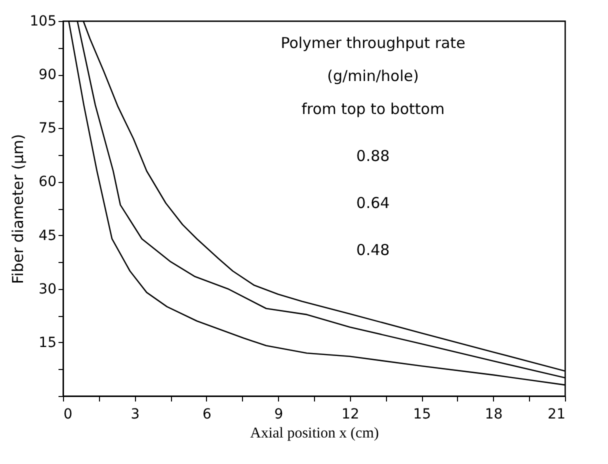 The image size is (608, 464). I want to click on annotation: 0.88, so click(373, 156).